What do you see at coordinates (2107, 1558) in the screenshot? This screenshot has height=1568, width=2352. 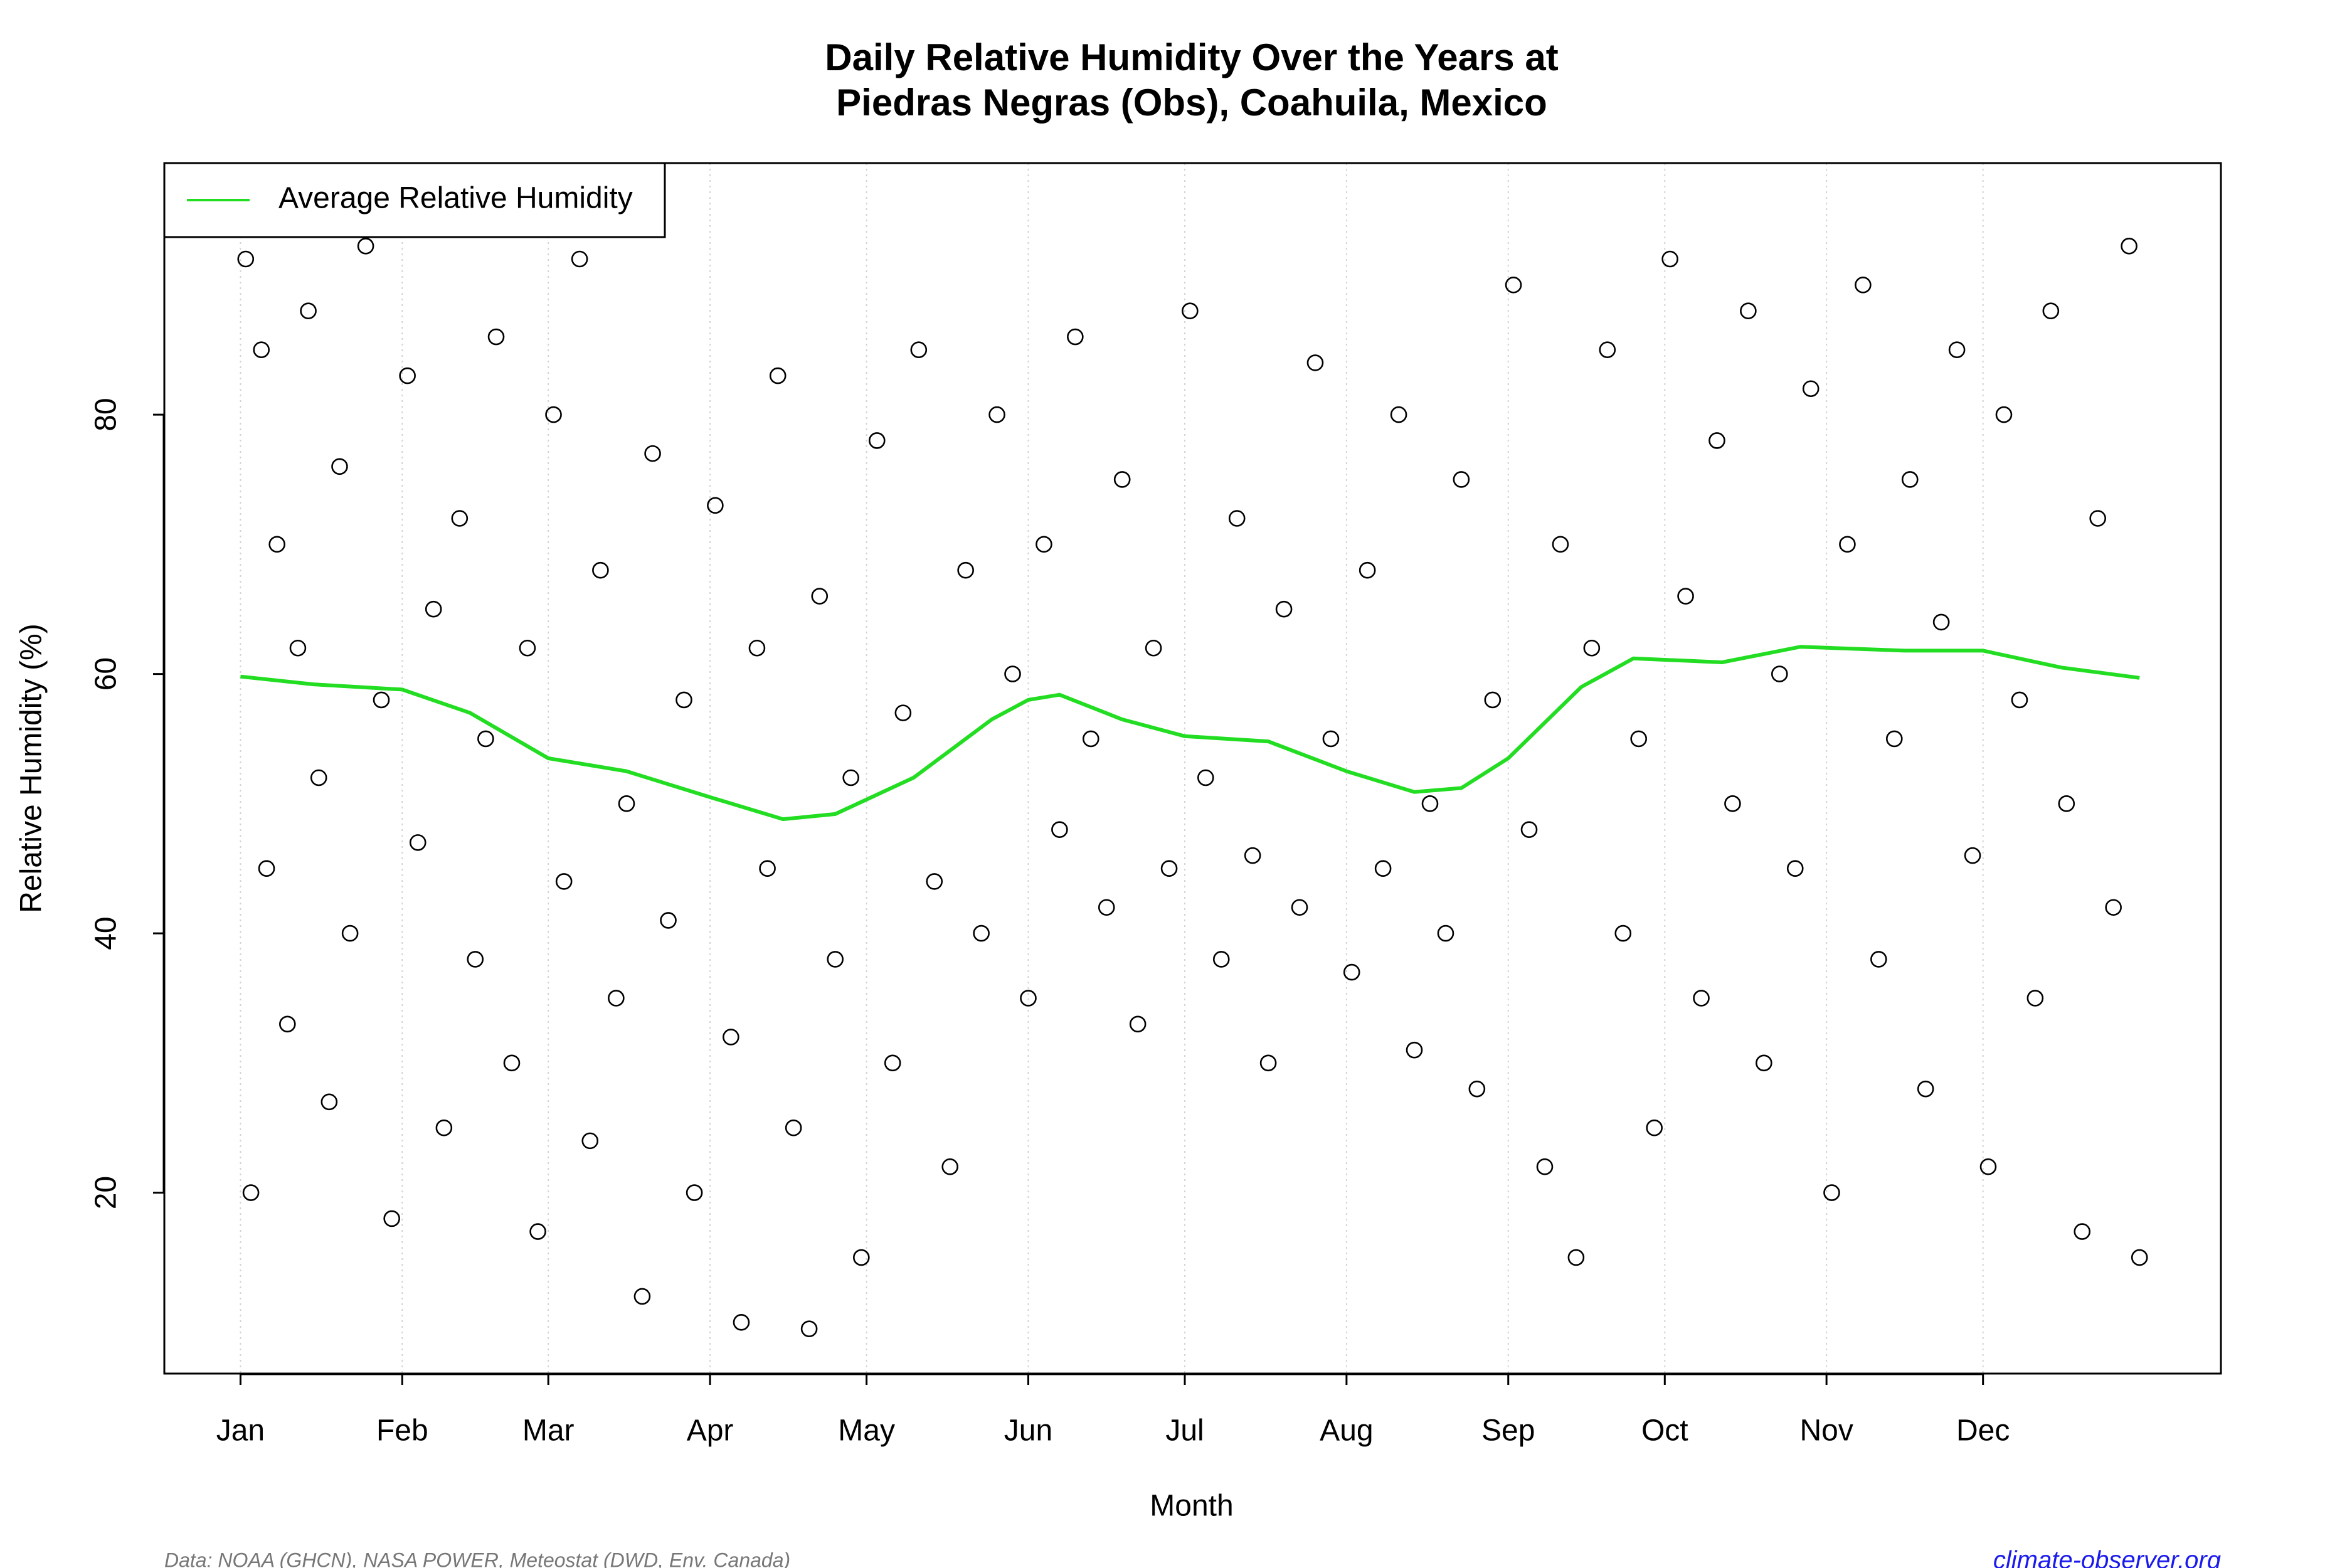 I see `credit: climate-observer.org` at bounding box center [2107, 1558].